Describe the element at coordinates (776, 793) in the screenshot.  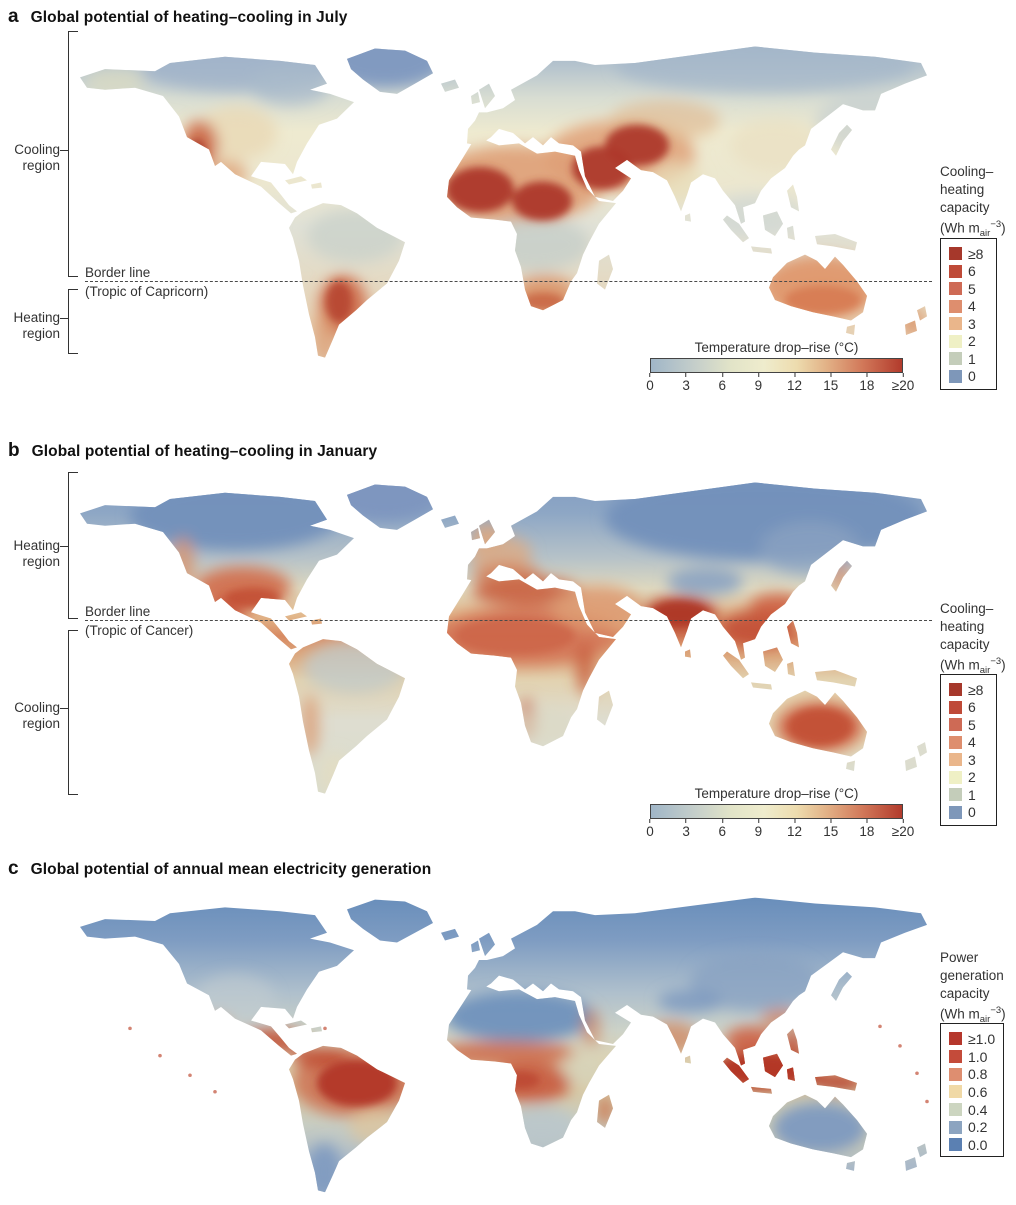
I see `colorbar-label-b: Temperature drop–rise (°C)` at that location.